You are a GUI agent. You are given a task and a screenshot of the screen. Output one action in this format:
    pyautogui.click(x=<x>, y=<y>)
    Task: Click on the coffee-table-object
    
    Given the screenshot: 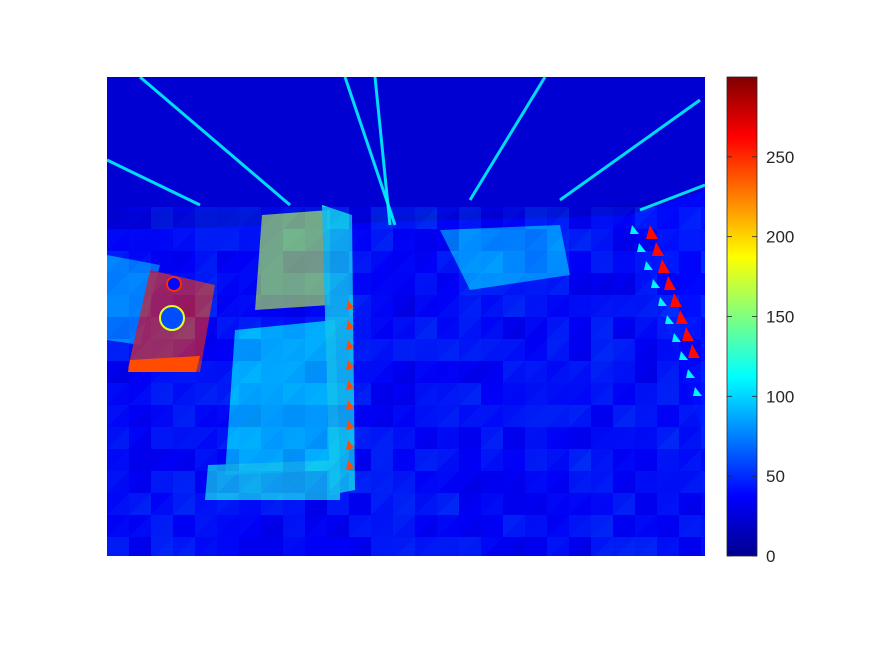 What is the action you would take?
    pyautogui.click(x=172, y=318)
    